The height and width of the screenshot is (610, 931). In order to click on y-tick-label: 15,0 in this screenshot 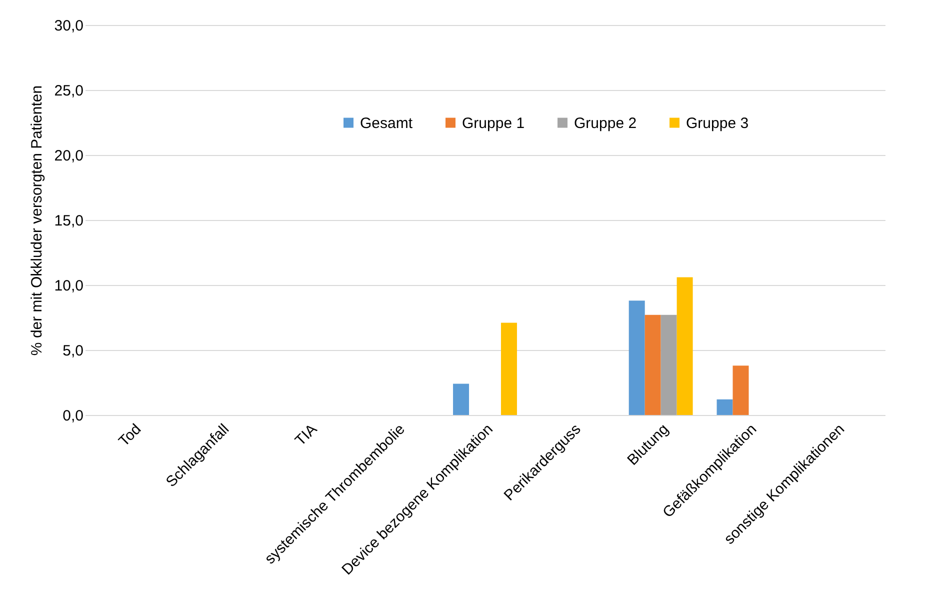, I will do `click(69, 221)`.